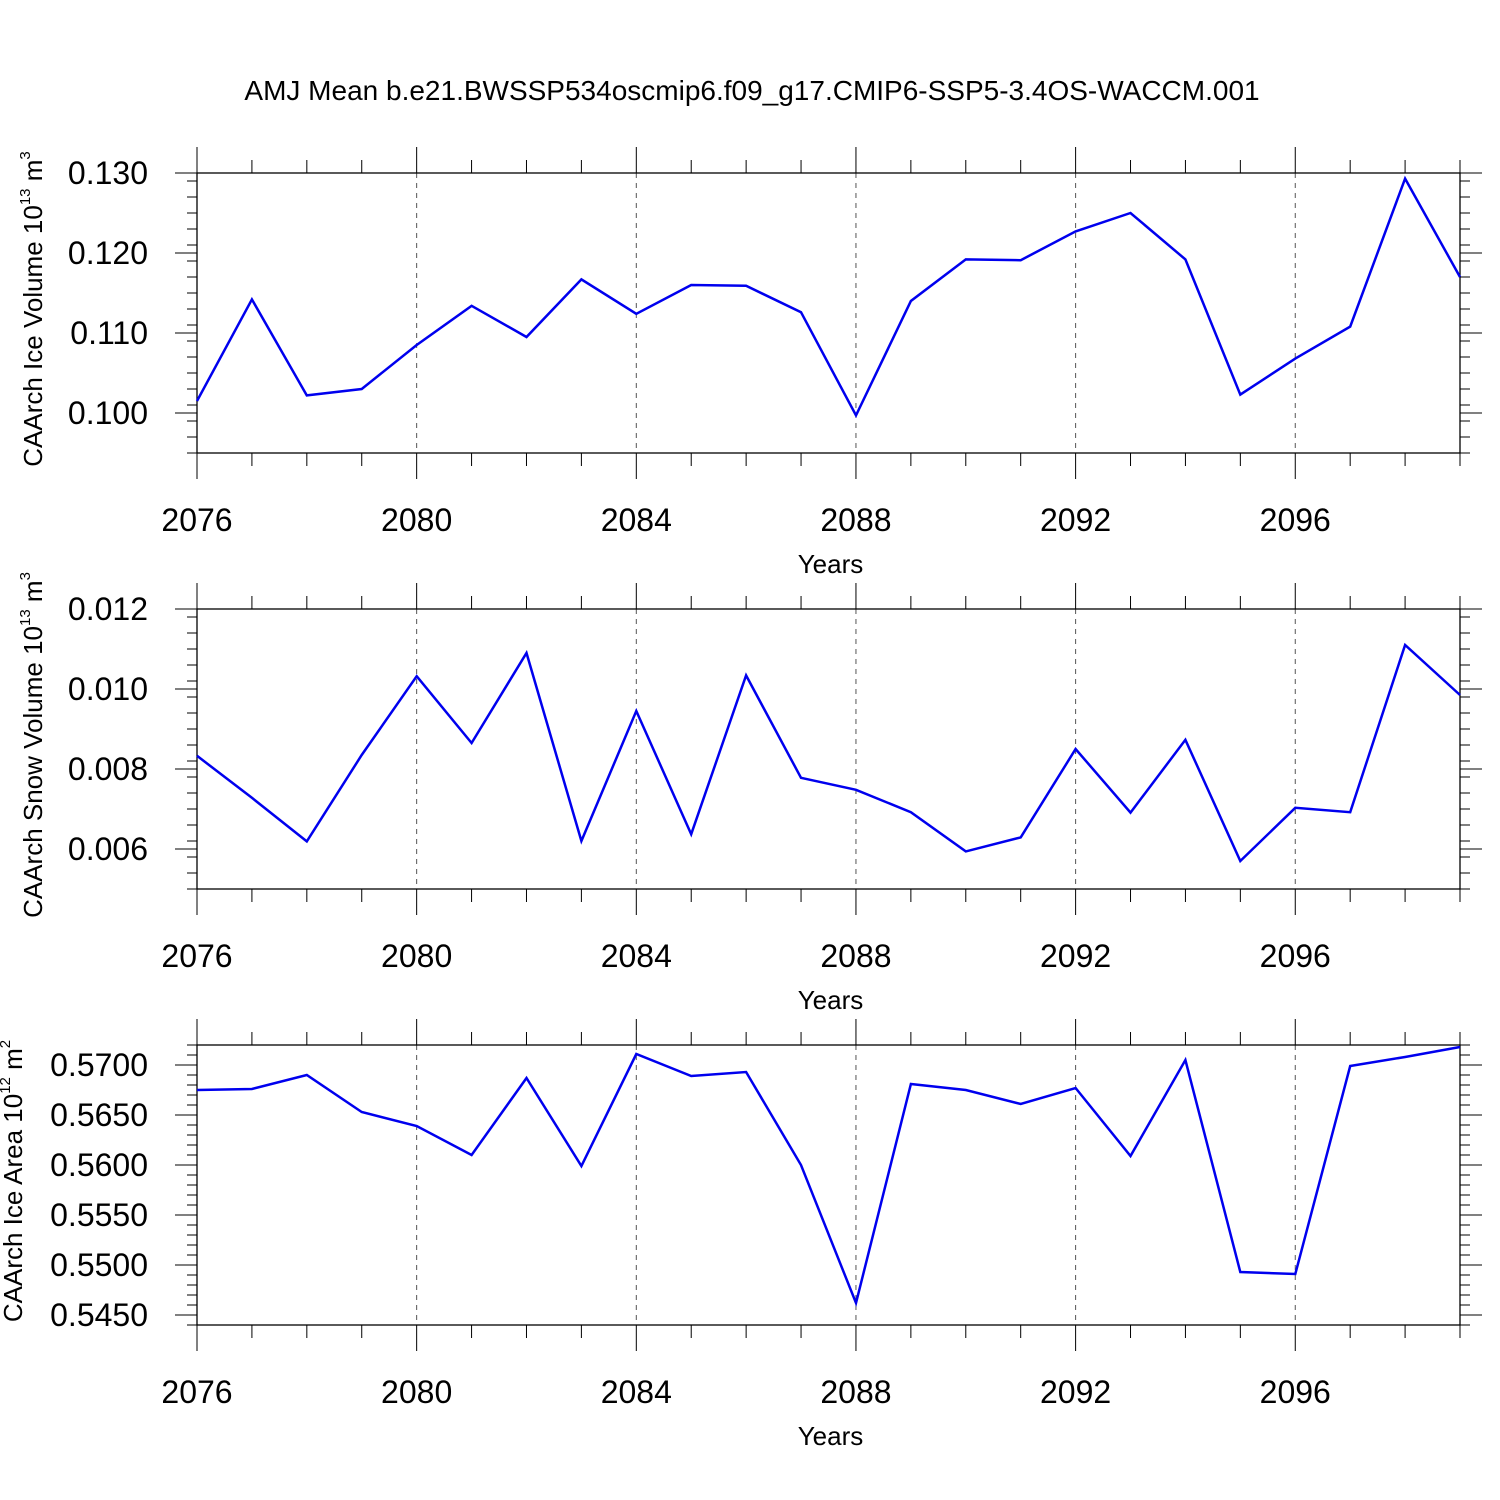  Describe the element at coordinates (108, 689) in the screenshot. I see `y-tick-label: 0.010` at that location.